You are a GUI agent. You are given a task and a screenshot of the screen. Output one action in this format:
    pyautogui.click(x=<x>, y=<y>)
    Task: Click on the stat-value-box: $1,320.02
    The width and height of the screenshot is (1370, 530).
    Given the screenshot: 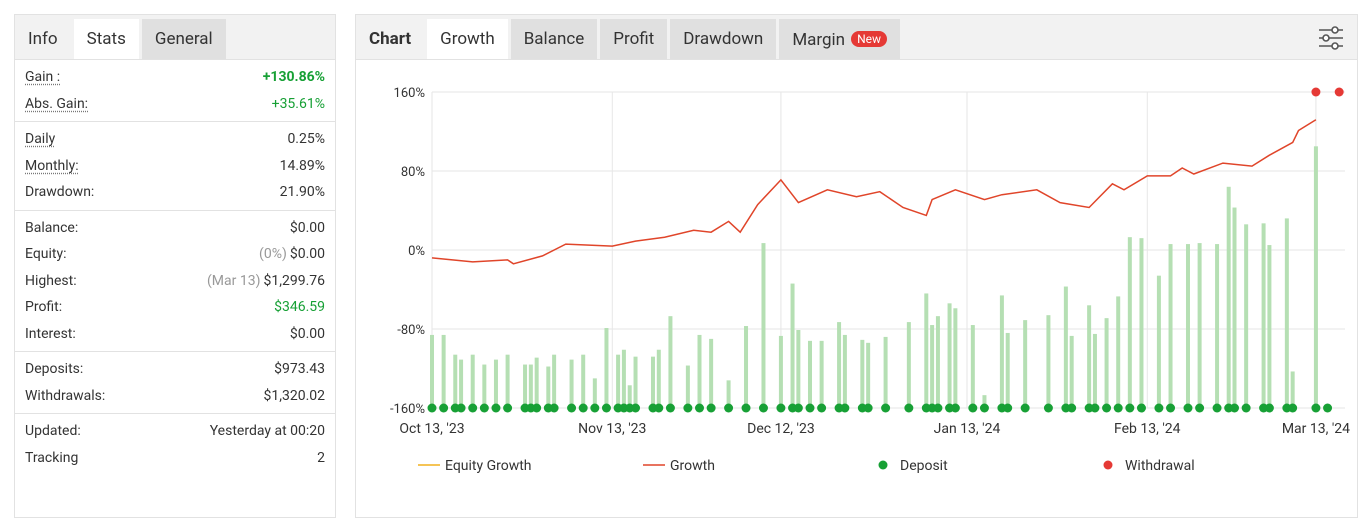 What is the action you would take?
    pyautogui.click(x=294, y=396)
    